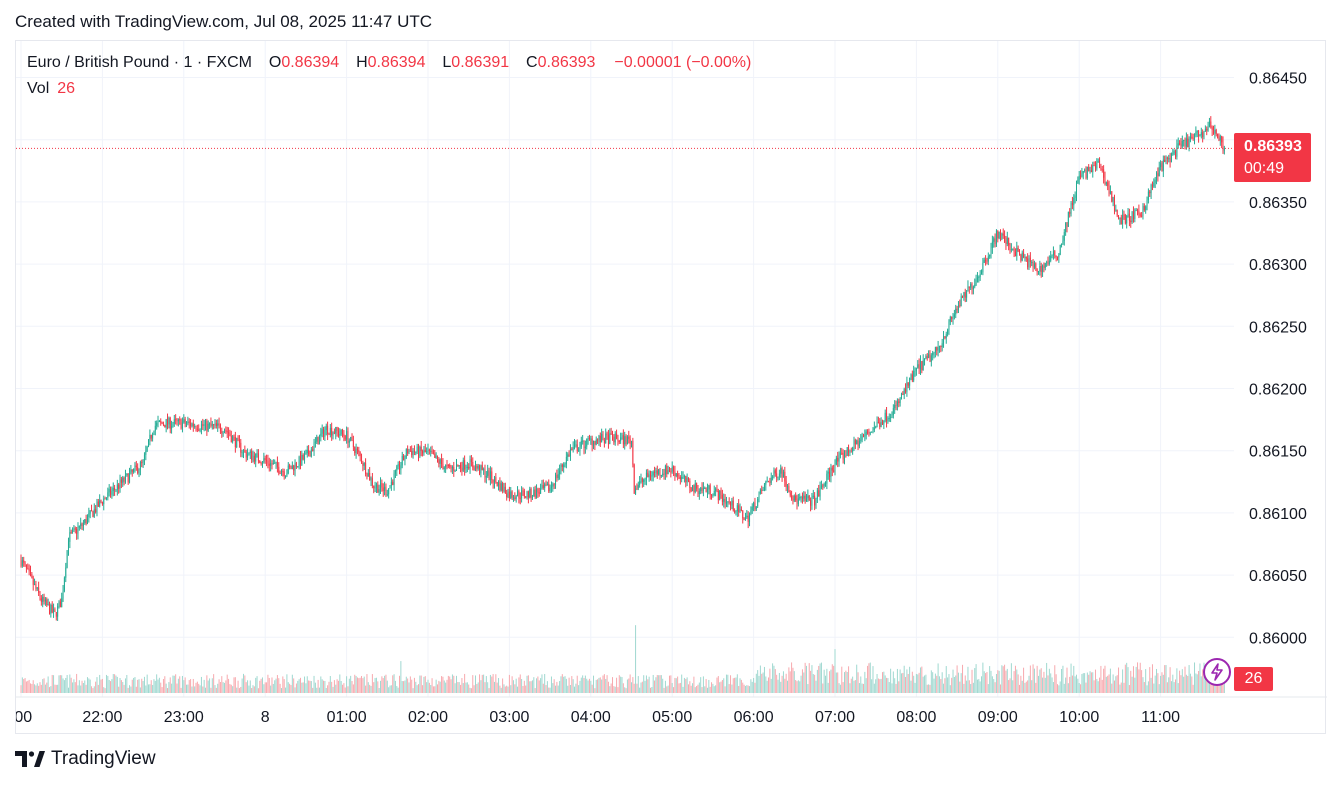 Image resolution: width=1341 pixels, height=787 pixels. What do you see at coordinates (1217, 672) in the screenshot?
I see `alert-bolt-icon` at bounding box center [1217, 672].